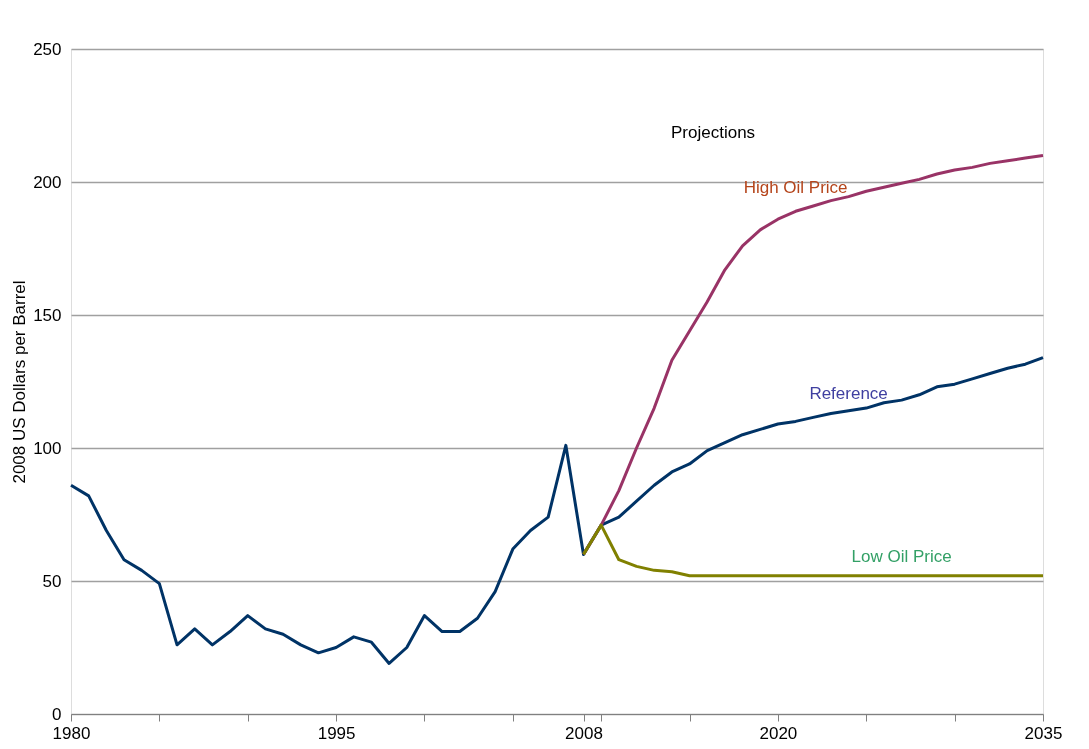 The width and height of the screenshot is (1089, 749). What do you see at coordinates (336, 733) in the screenshot?
I see `x-tick-label: 1995` at bounding box center [336, 733].